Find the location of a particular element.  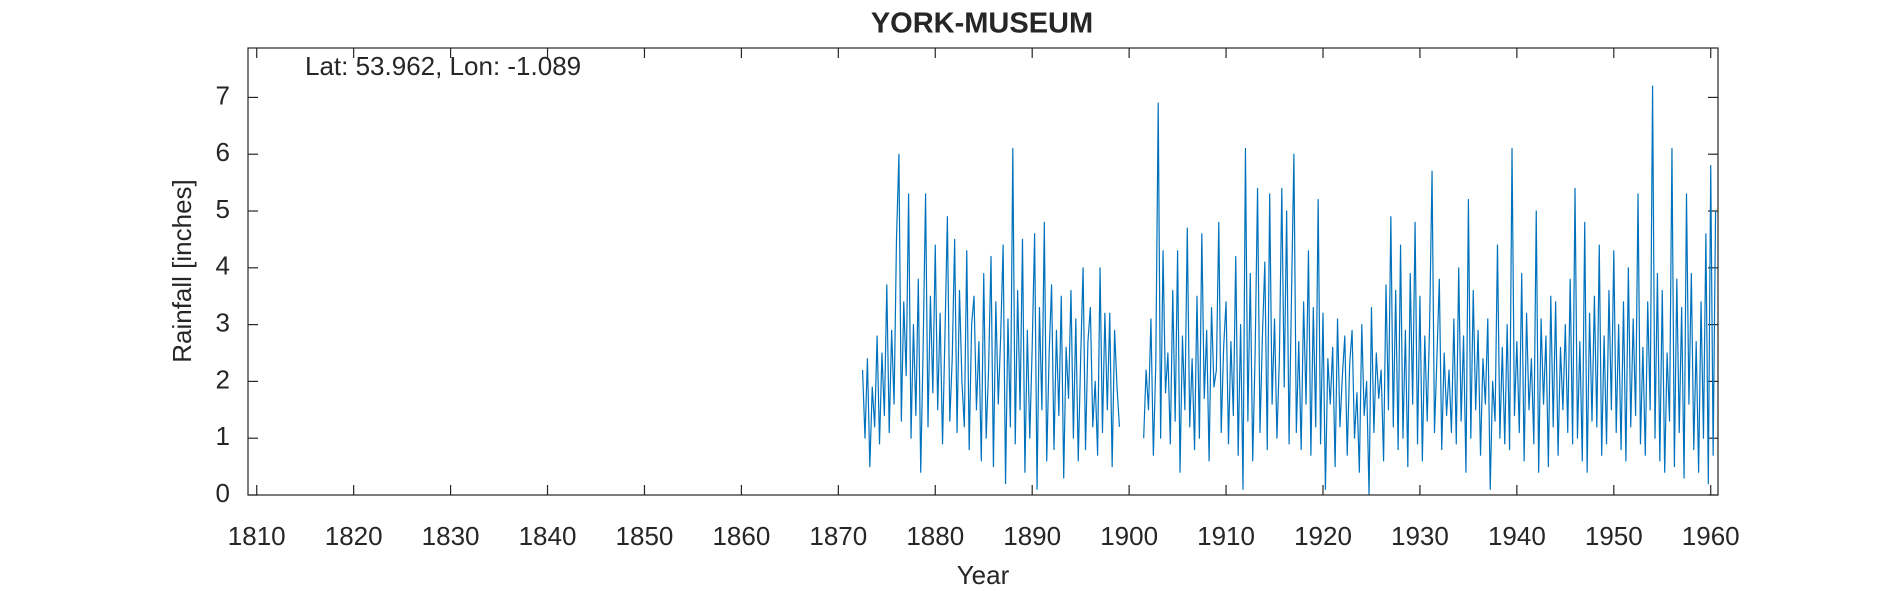

x-tick-label: 1920 is located at coordinates (1323, 536).